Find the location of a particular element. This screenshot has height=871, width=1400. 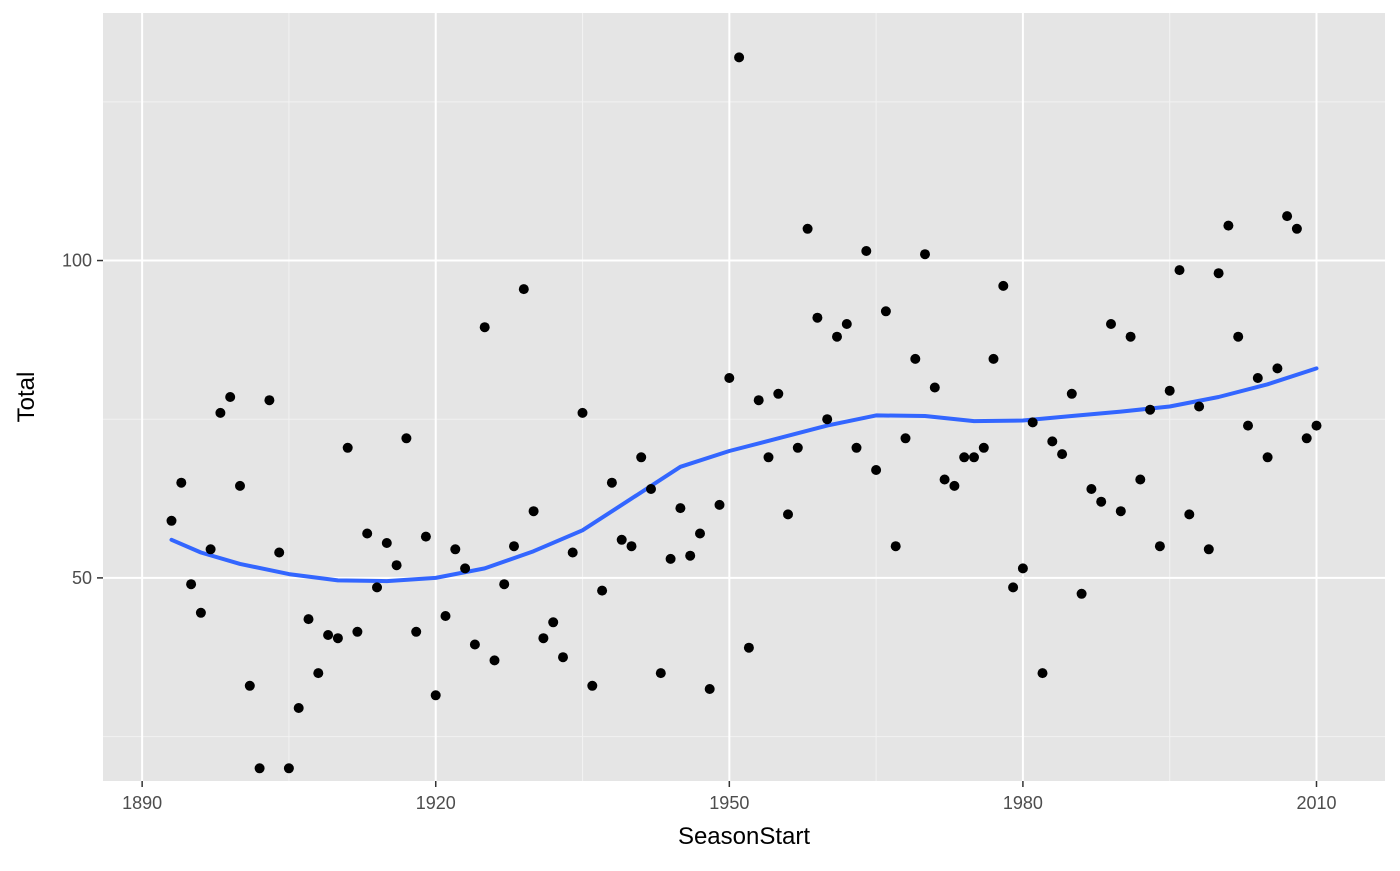

y-tick-label: 100 is located at coordinates (77, 261).